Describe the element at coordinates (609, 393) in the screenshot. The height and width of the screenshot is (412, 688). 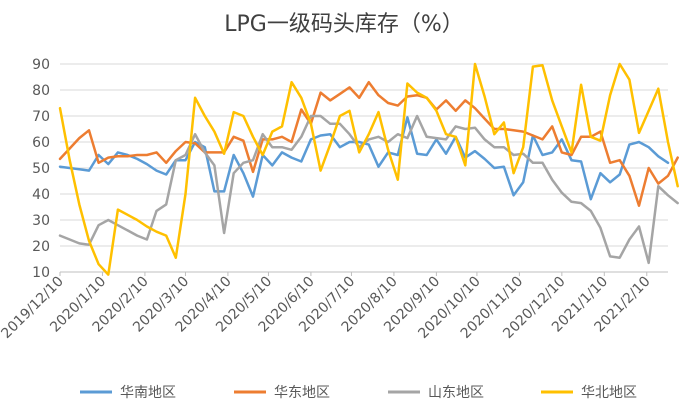
I see `legend-label: 华北地区` at that location.